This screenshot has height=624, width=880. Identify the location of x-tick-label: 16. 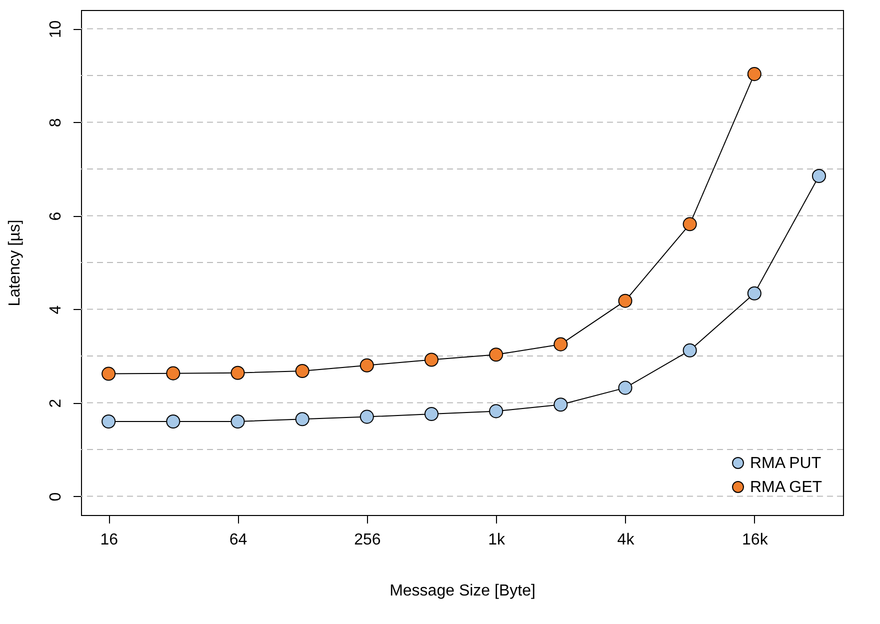
(109, 540).